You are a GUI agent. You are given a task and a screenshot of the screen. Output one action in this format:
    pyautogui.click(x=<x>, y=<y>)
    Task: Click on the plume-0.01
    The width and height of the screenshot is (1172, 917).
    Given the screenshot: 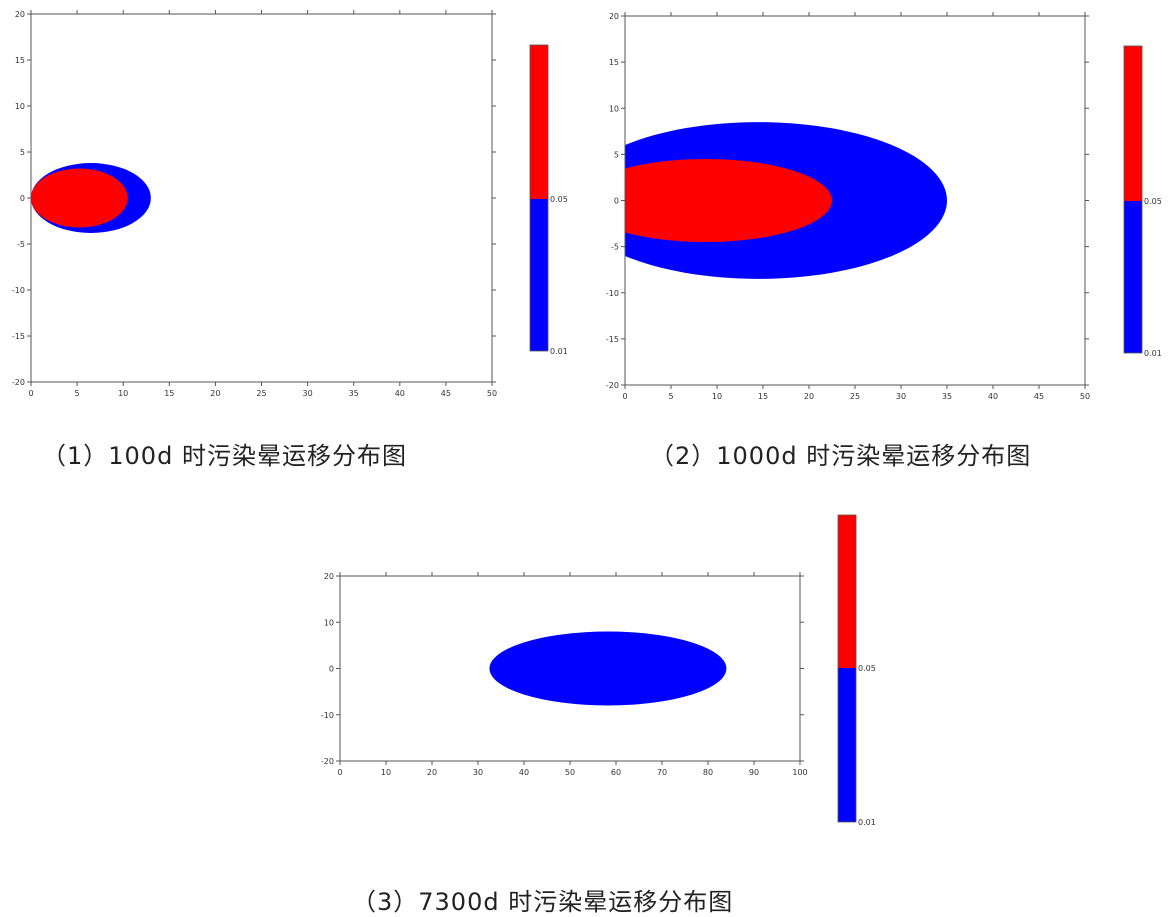 What is the action you would take?
    pyautogui.click(x=608, y=668)
    